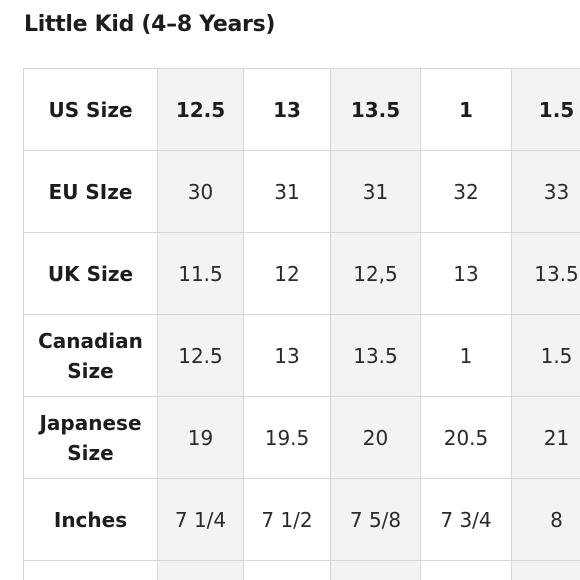 This screenshot has height=580, width=580. I want to click on table-row: Canadian Size 12.5 13 13.5 1 1.5, so click(301, 355).